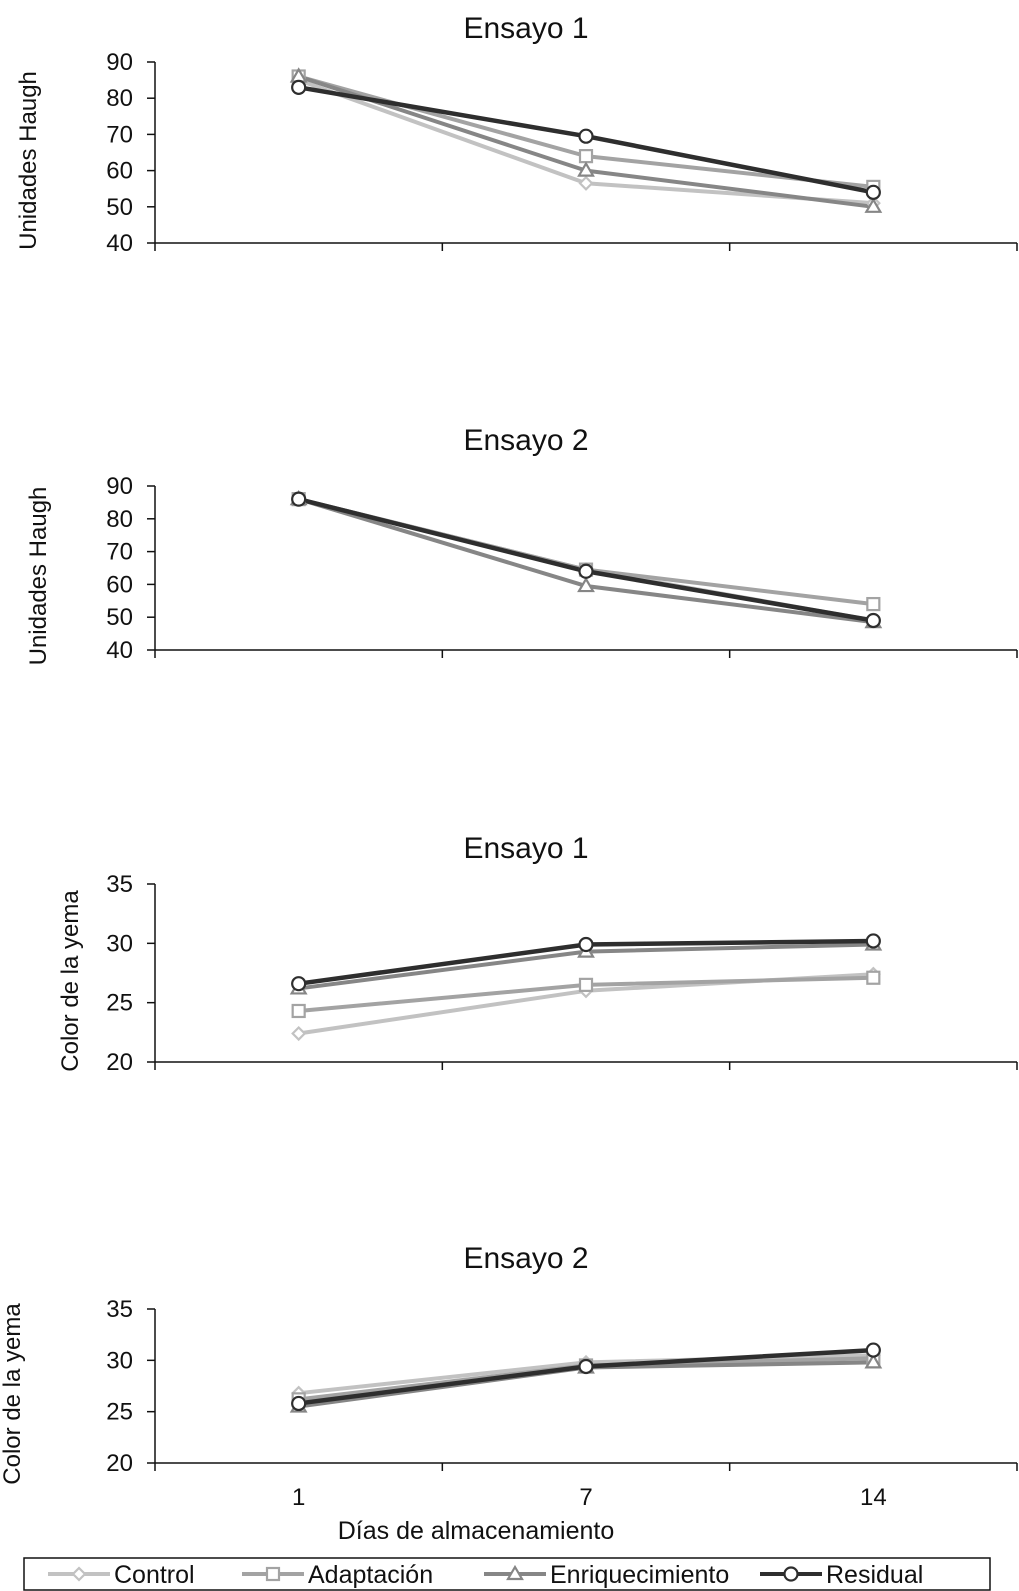 The height and width of the screenshot is (1591, 1019). What do you see at coordinates (537, 954) in the screenshot?
I see `chart-panel-3: Ensayo 1 Color de la yema 20 25 30 35` at bounding box center [537, 954].